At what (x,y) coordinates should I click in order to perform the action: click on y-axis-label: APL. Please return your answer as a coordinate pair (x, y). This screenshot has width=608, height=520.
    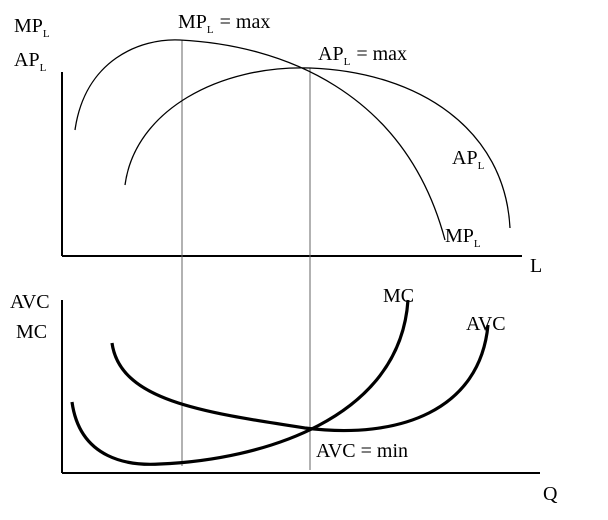
    Looking at the image, I should click on (30, 61).